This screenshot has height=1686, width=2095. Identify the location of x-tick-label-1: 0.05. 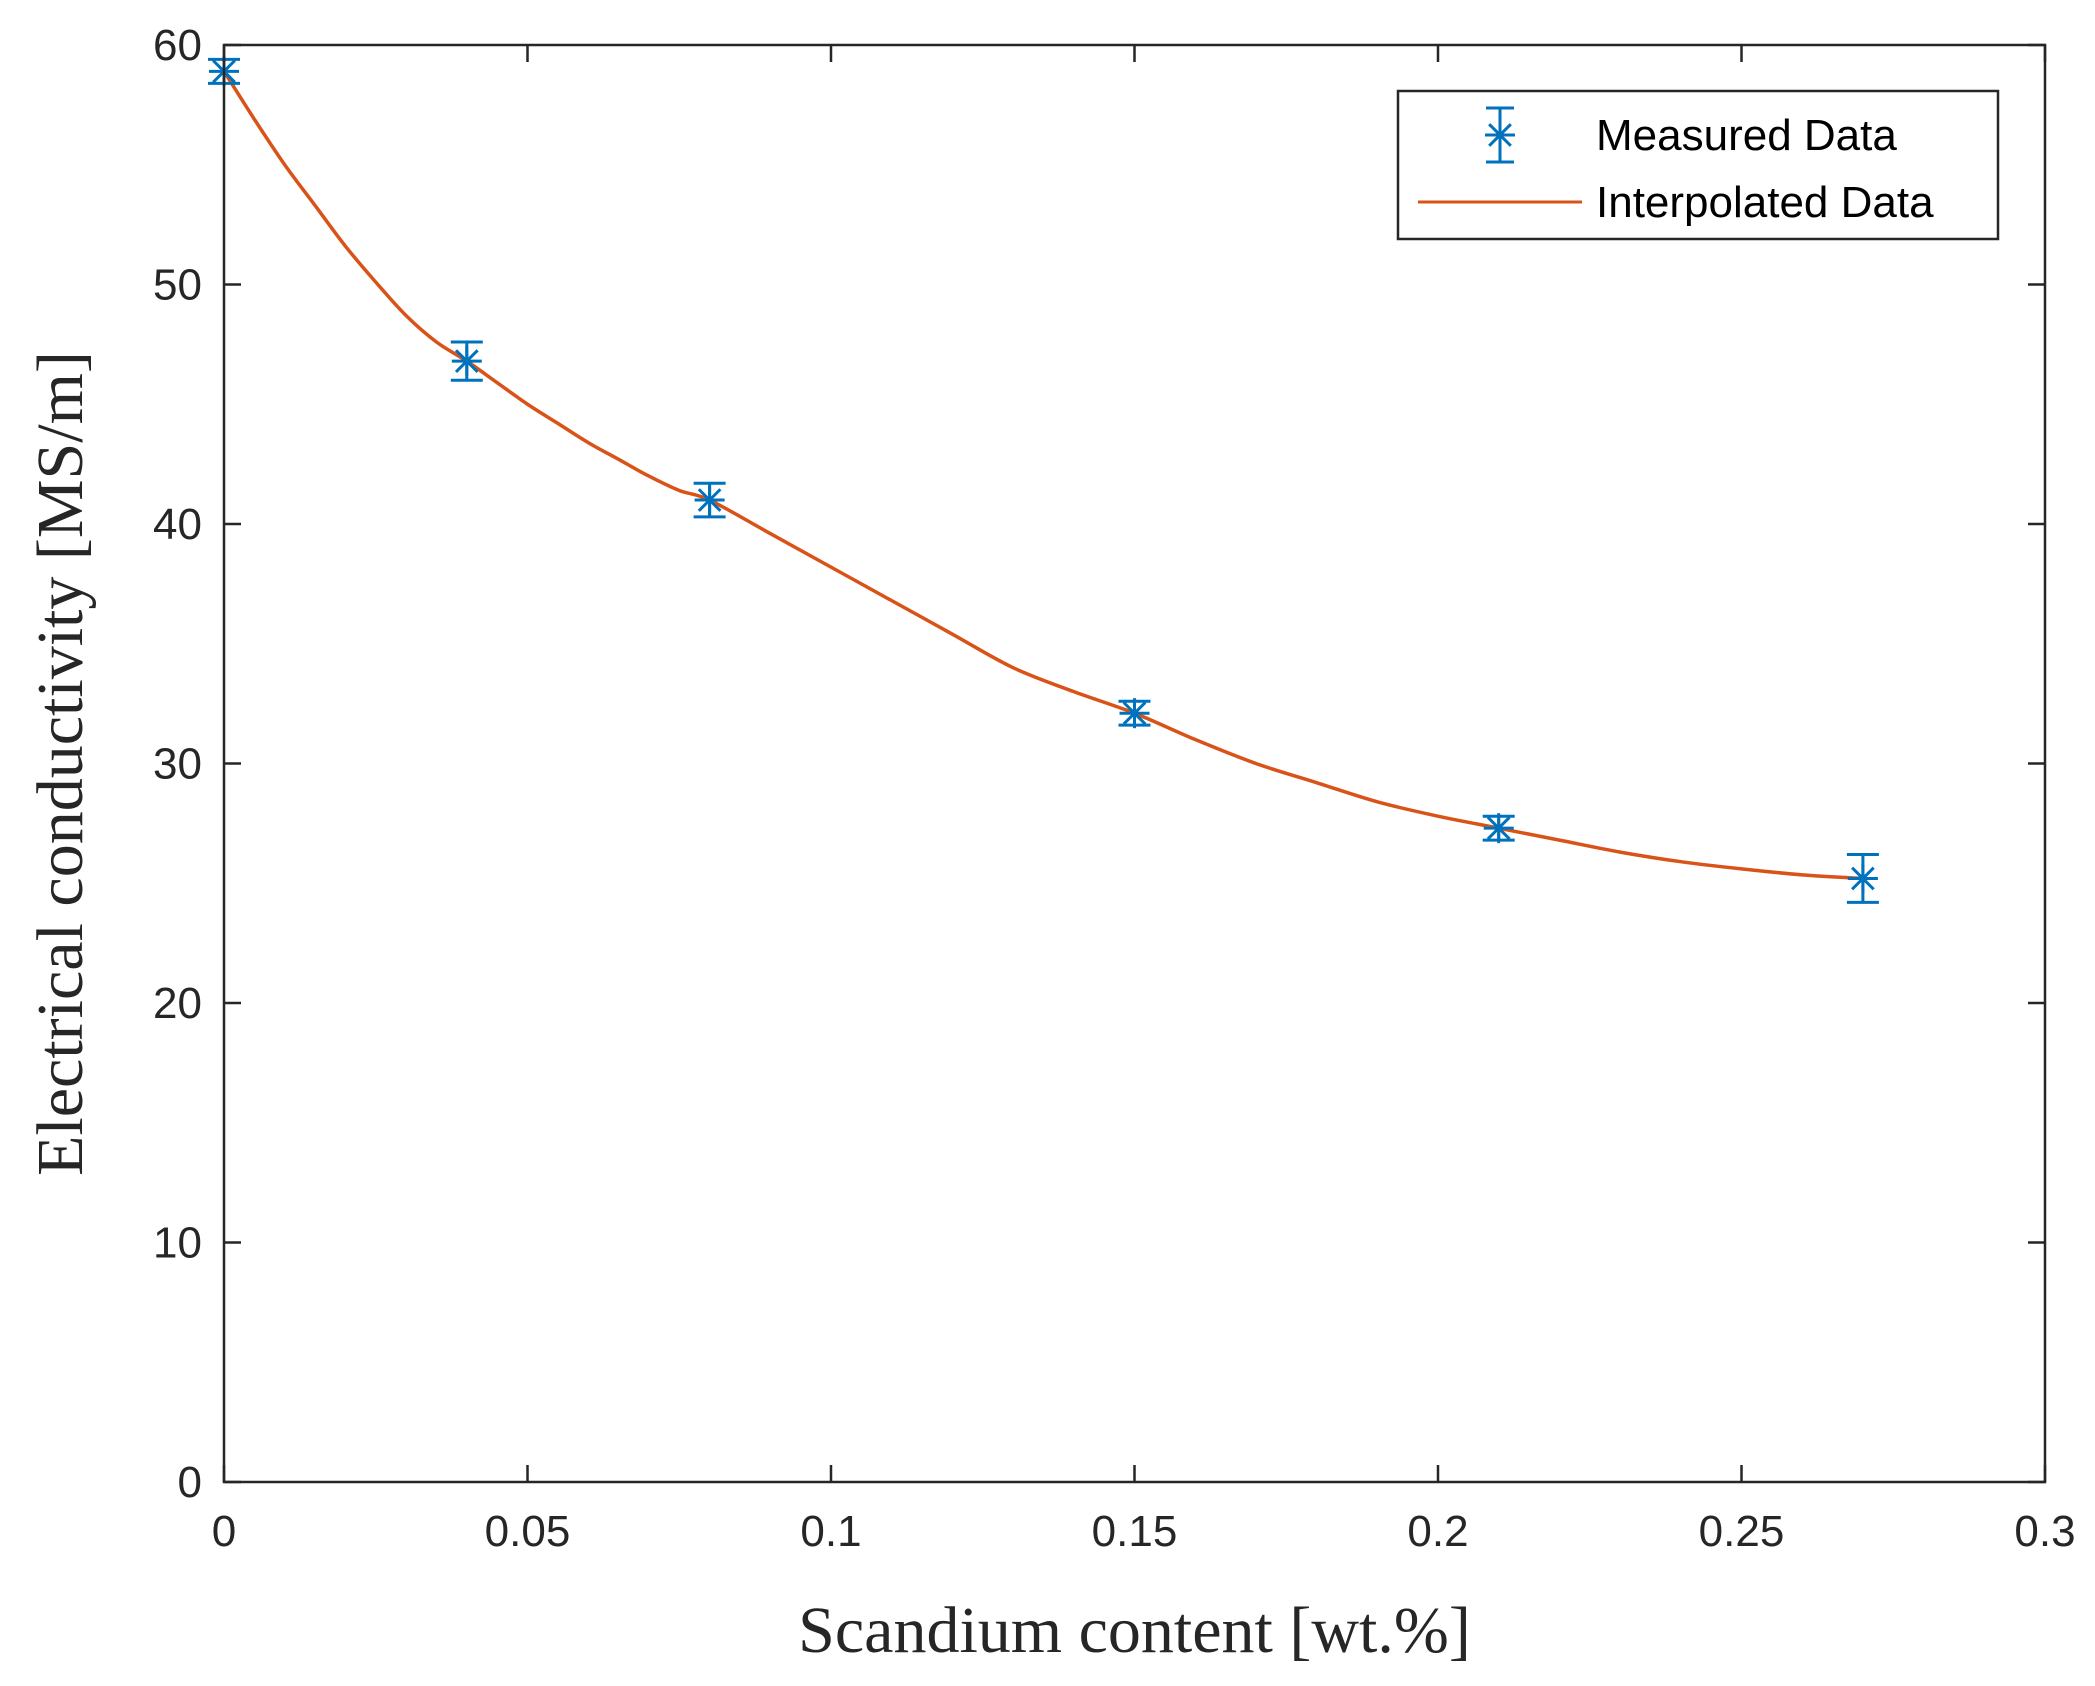
(528, 1531).